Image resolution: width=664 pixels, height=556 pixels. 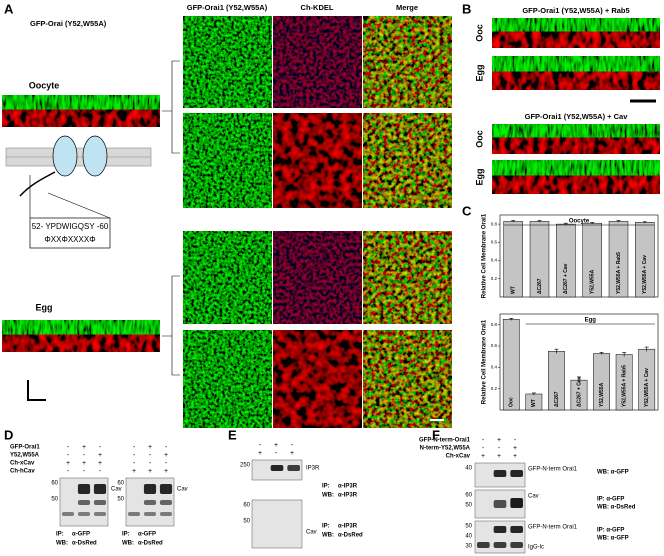 What do you see at coordinates (78, 166) in the screenshot?
I see `membrane-diagram` at bounding box center [78, 166].